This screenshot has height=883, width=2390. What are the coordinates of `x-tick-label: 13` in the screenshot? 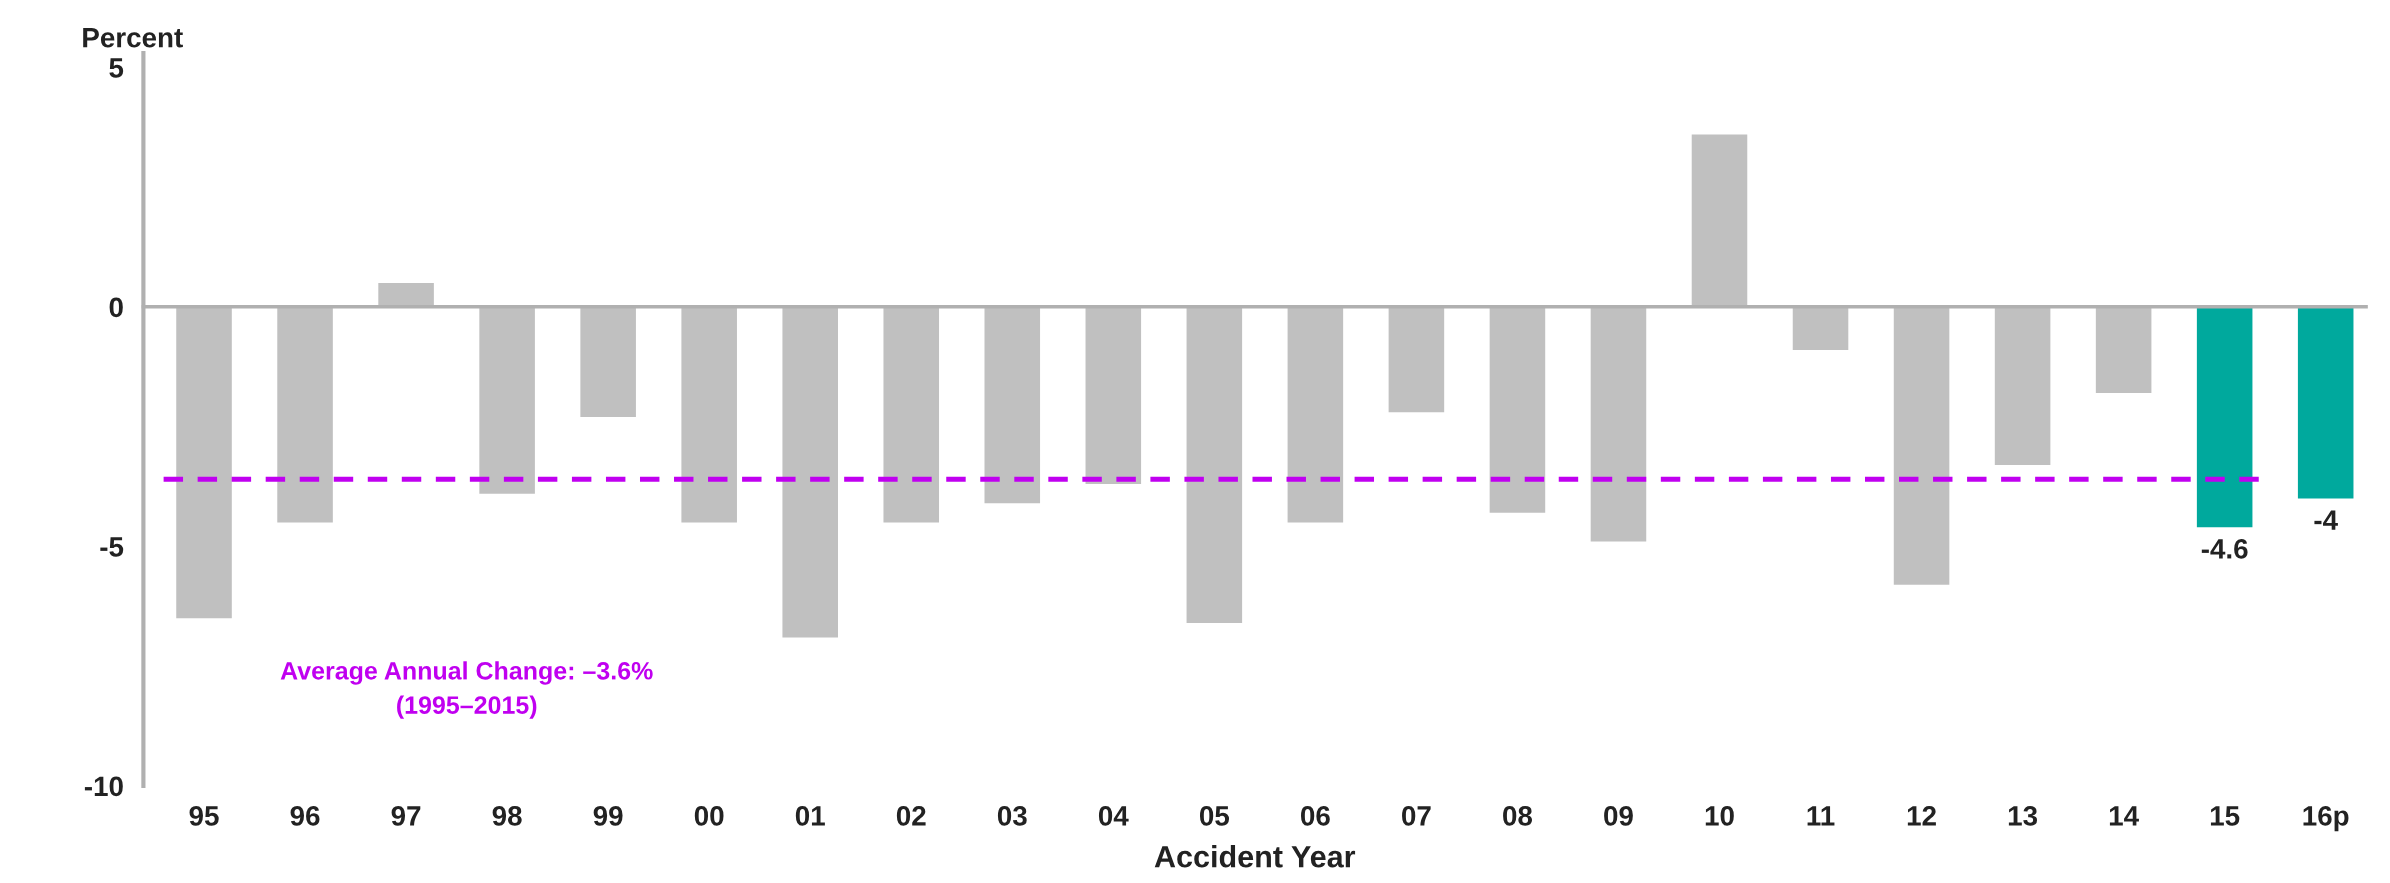 It's located at (2023, 816).